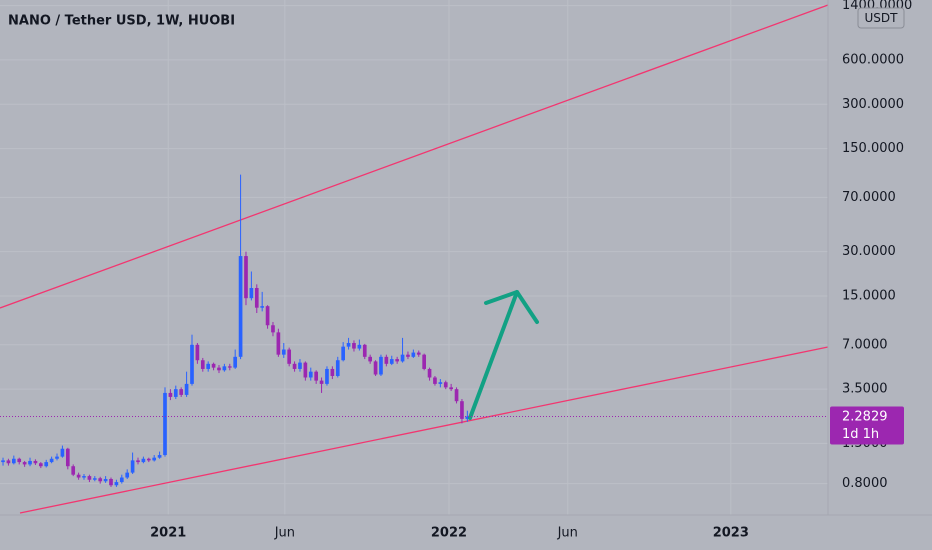  Describe the element at coordinates (869, 296) in the screenshot. I see `y-tick-label: 15.0000` at that location.